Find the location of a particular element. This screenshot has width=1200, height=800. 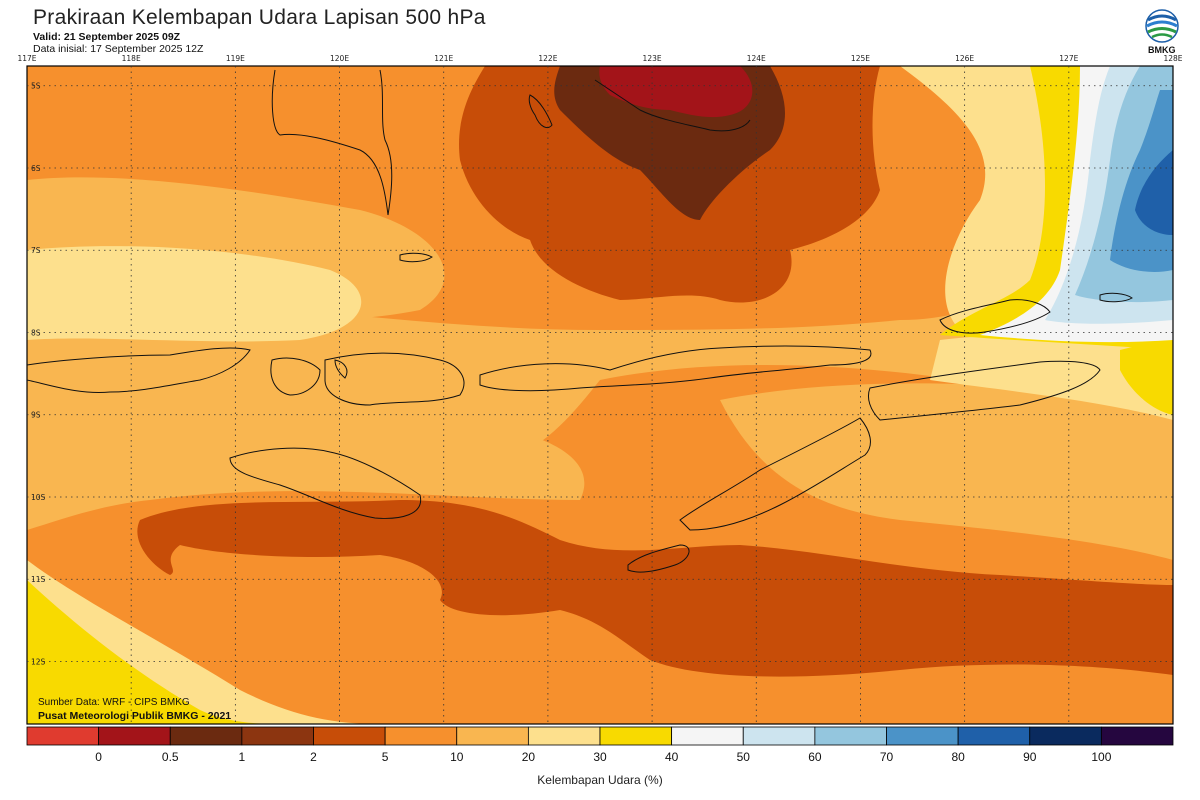

island-sumbawa is located at coordinates (394, 379).